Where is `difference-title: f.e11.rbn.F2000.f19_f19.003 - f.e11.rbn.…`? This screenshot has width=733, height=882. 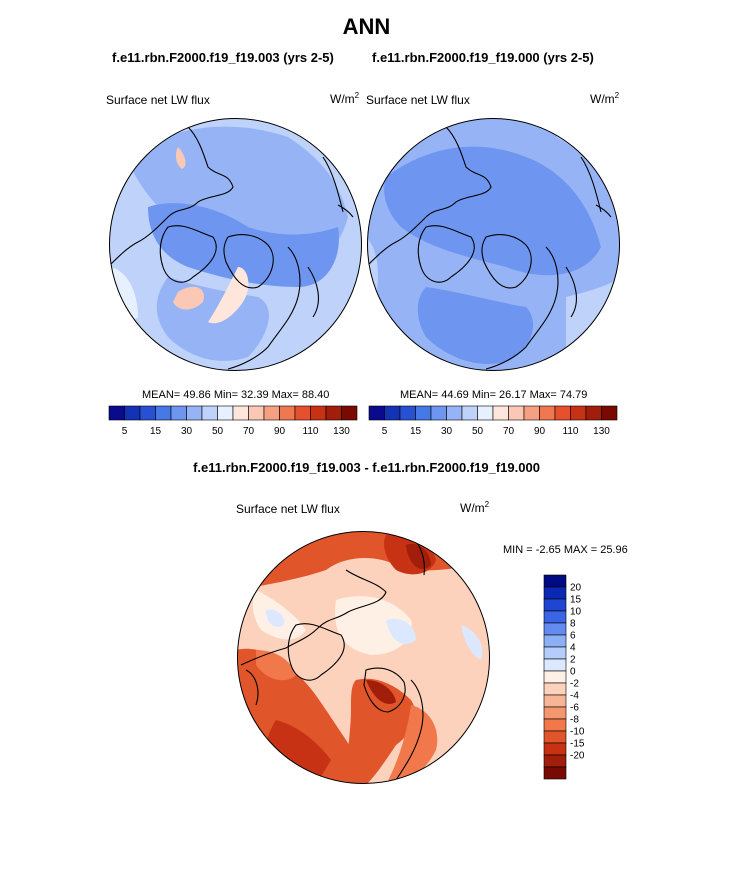
difference-title: f.e11.rbn.F2000.f19_f19.003 - f.e11.rbn.… is located at coordinates (366, 467).